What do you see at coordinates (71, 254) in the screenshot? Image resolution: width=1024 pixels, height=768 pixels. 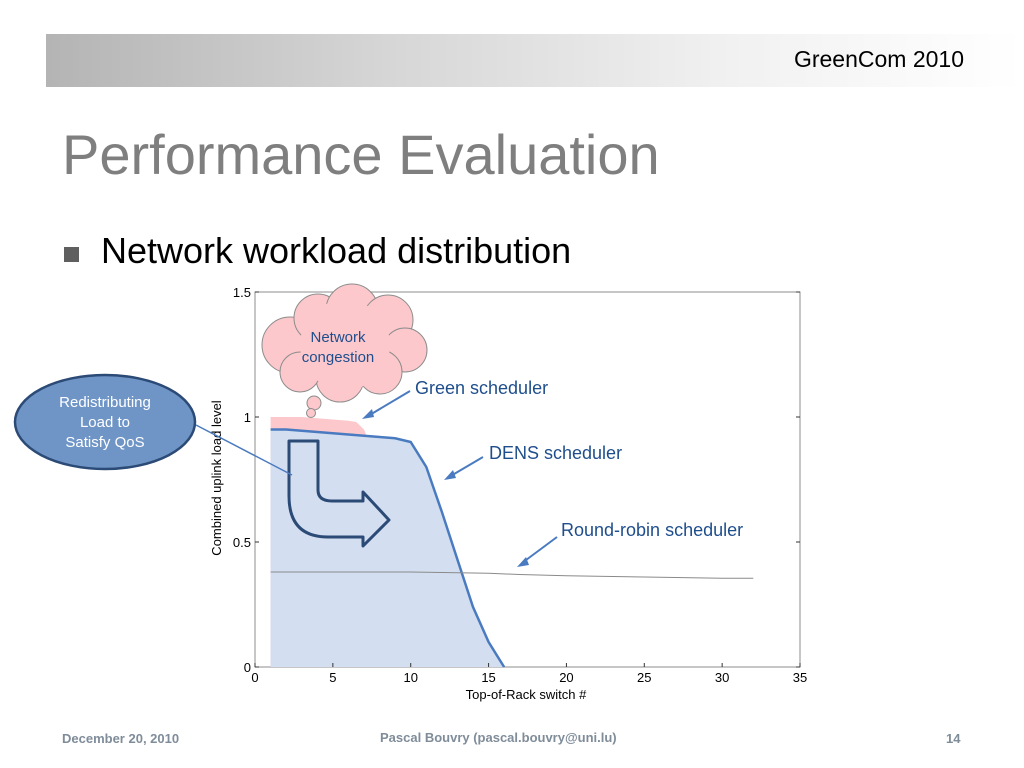 I see `bullet-square-icon` at bounding box center [71, 254].